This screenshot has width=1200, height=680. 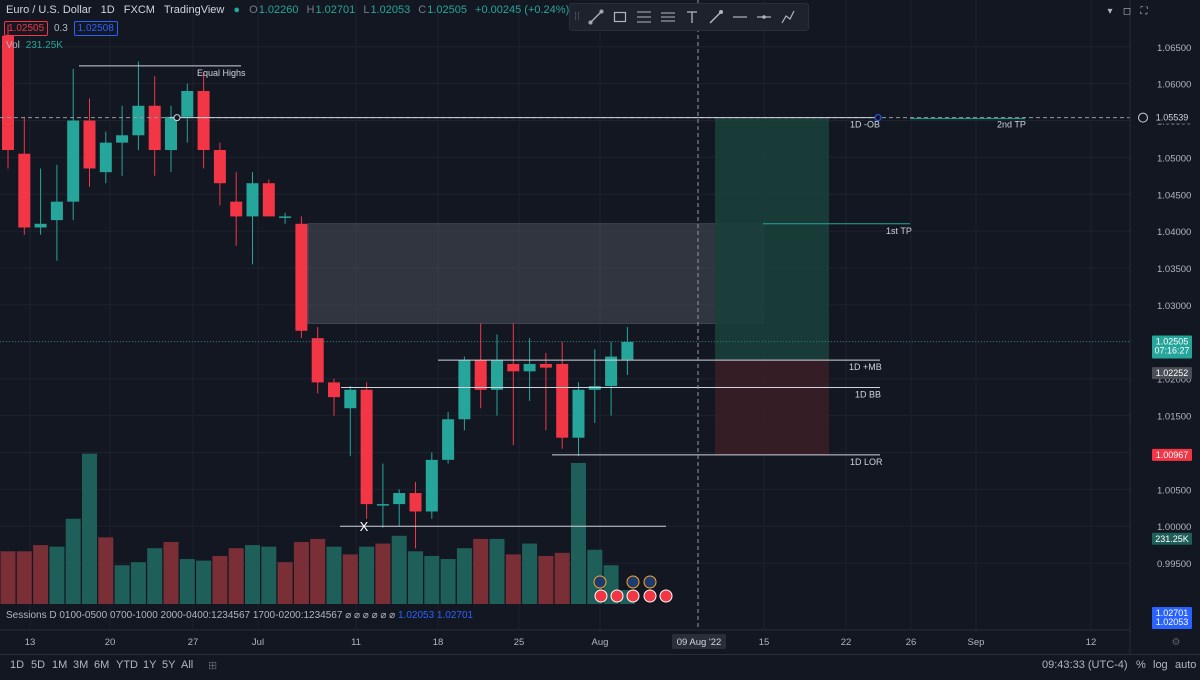 What do you see at coordinates (772, 407) in the screenshot?
I see `stop-zone` at bounding box center [772, 407].